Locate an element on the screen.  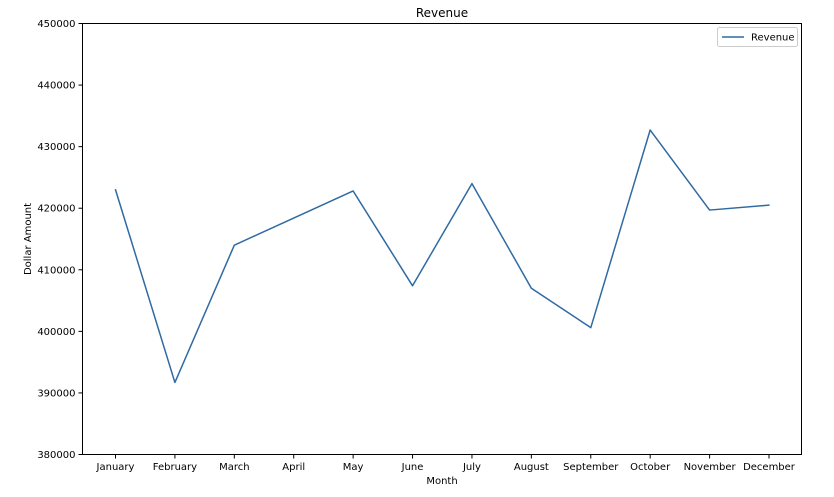
x-tick-label: February is located at coordinates (175, 467).